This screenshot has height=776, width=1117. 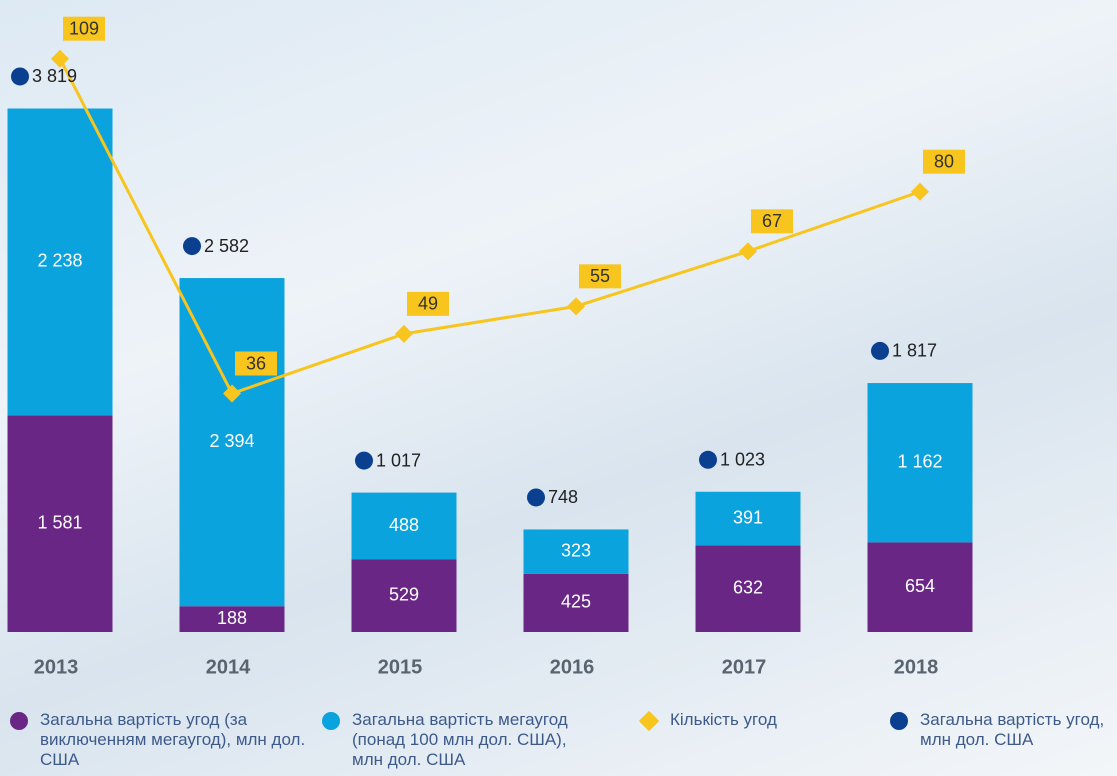 What do you see at coordinates (723, 719) in the screenshot?
I see `legend-label: Кількість угод` at bounding box center [723, 719].